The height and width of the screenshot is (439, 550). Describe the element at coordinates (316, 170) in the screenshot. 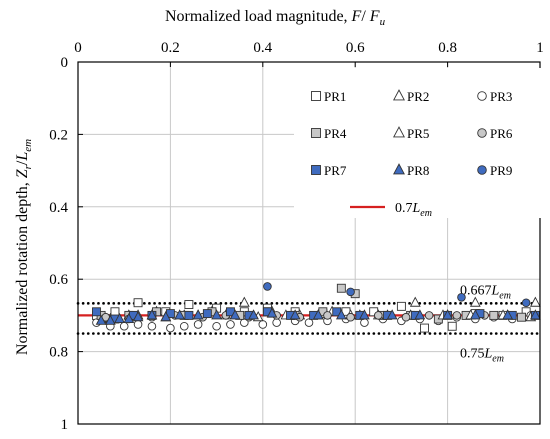

I see `legend-marker-pr7` at that location.